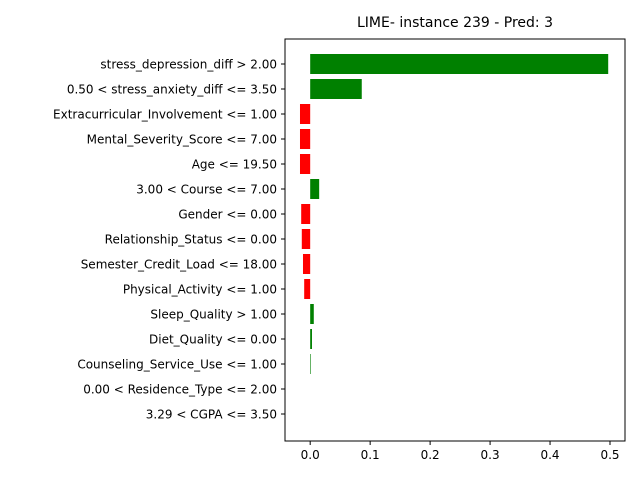  I want to click on y-label-10: Sleep_Quality > 1.00, so click(213, 315).